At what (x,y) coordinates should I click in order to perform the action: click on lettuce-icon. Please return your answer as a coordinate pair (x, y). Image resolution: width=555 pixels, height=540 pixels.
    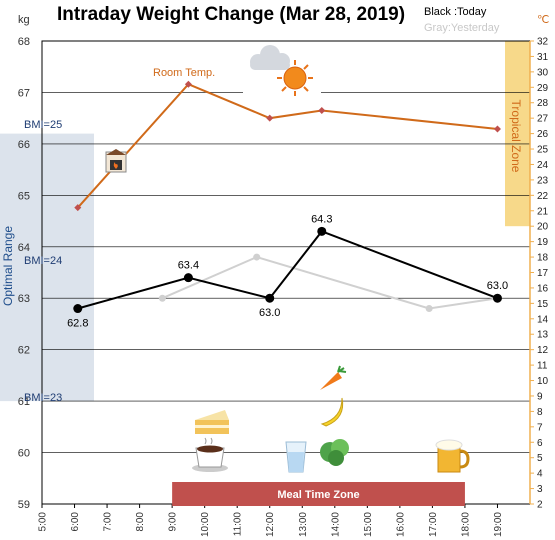
    Looking at the image, I should click on (334, 452).